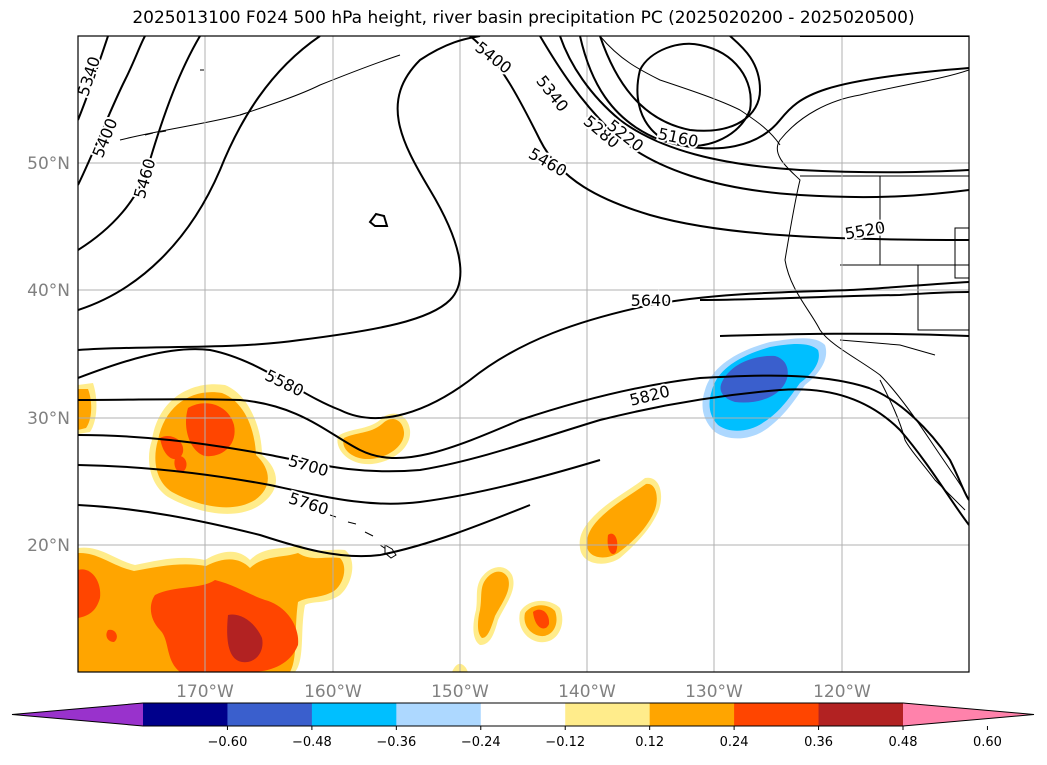 This screenshot has width=1047, height=765. I want to click on contour-label: 5760, so click(308, 503).